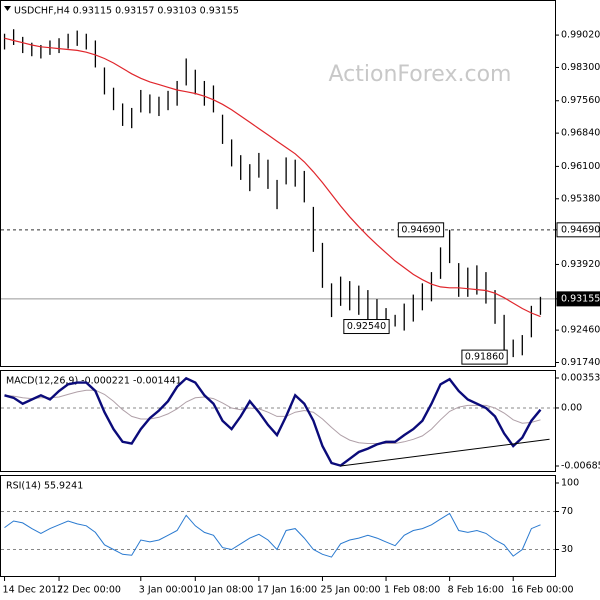 The width and height of the screenshot is (600, 600). Describe the element at coordinates (567, 511) in the screenshot. I see `y-tick-label: 70` at that location.